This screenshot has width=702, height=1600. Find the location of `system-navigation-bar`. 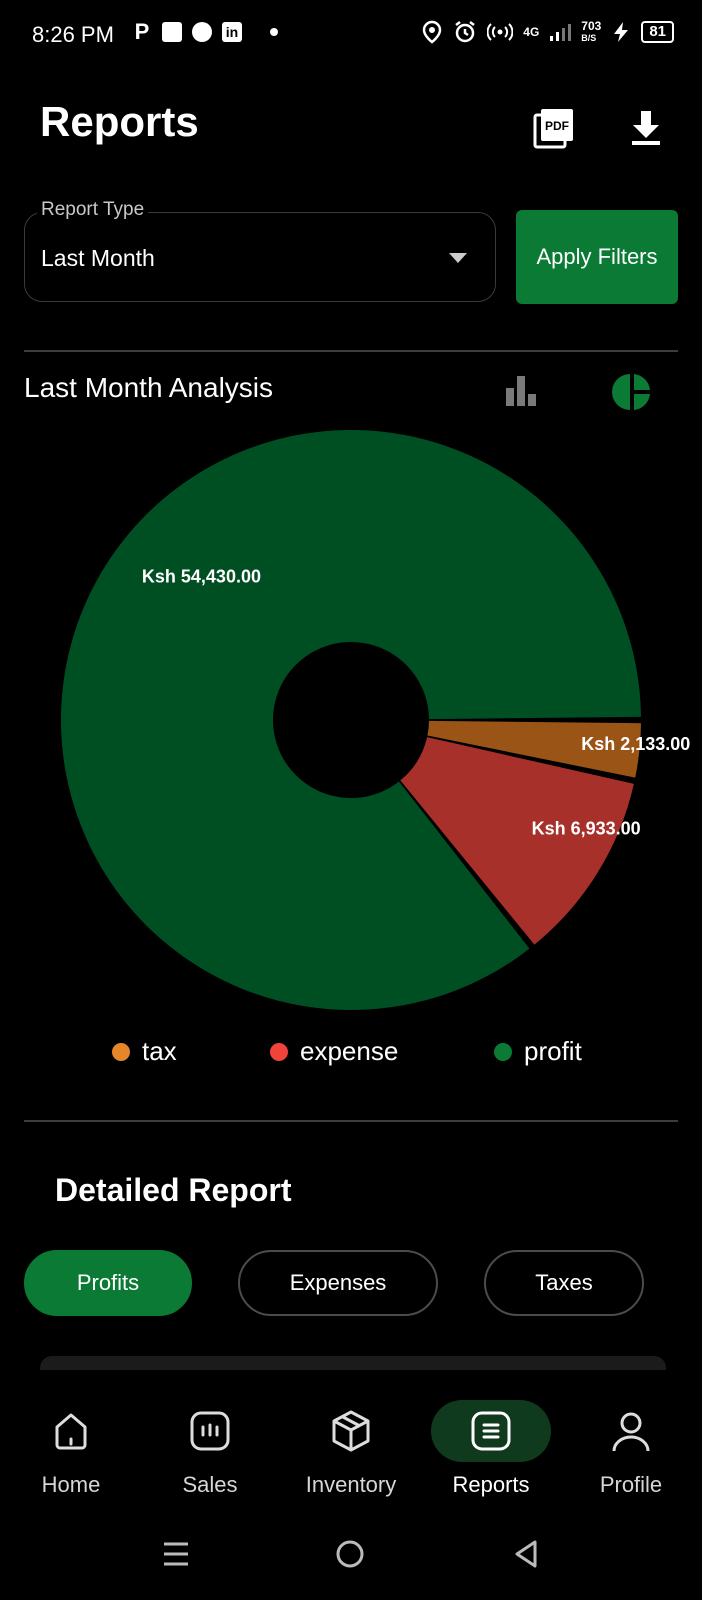

system-navigation-bar is located at coordinates (351, 1560).